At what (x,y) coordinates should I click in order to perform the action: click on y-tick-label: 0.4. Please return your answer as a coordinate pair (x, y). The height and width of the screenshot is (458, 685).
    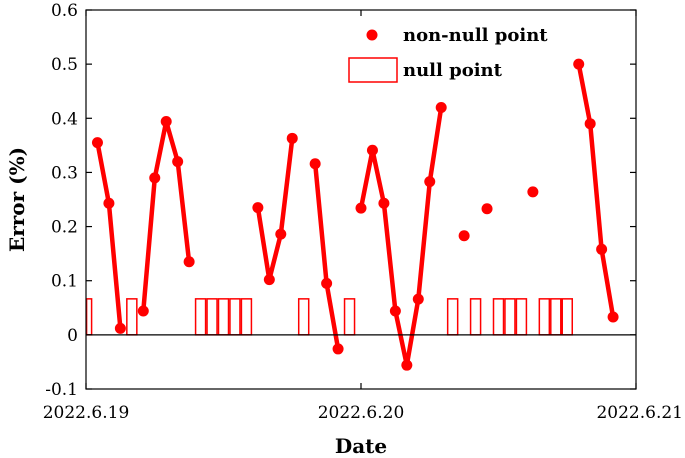
    Looking at the image, I should click on (64, 119).